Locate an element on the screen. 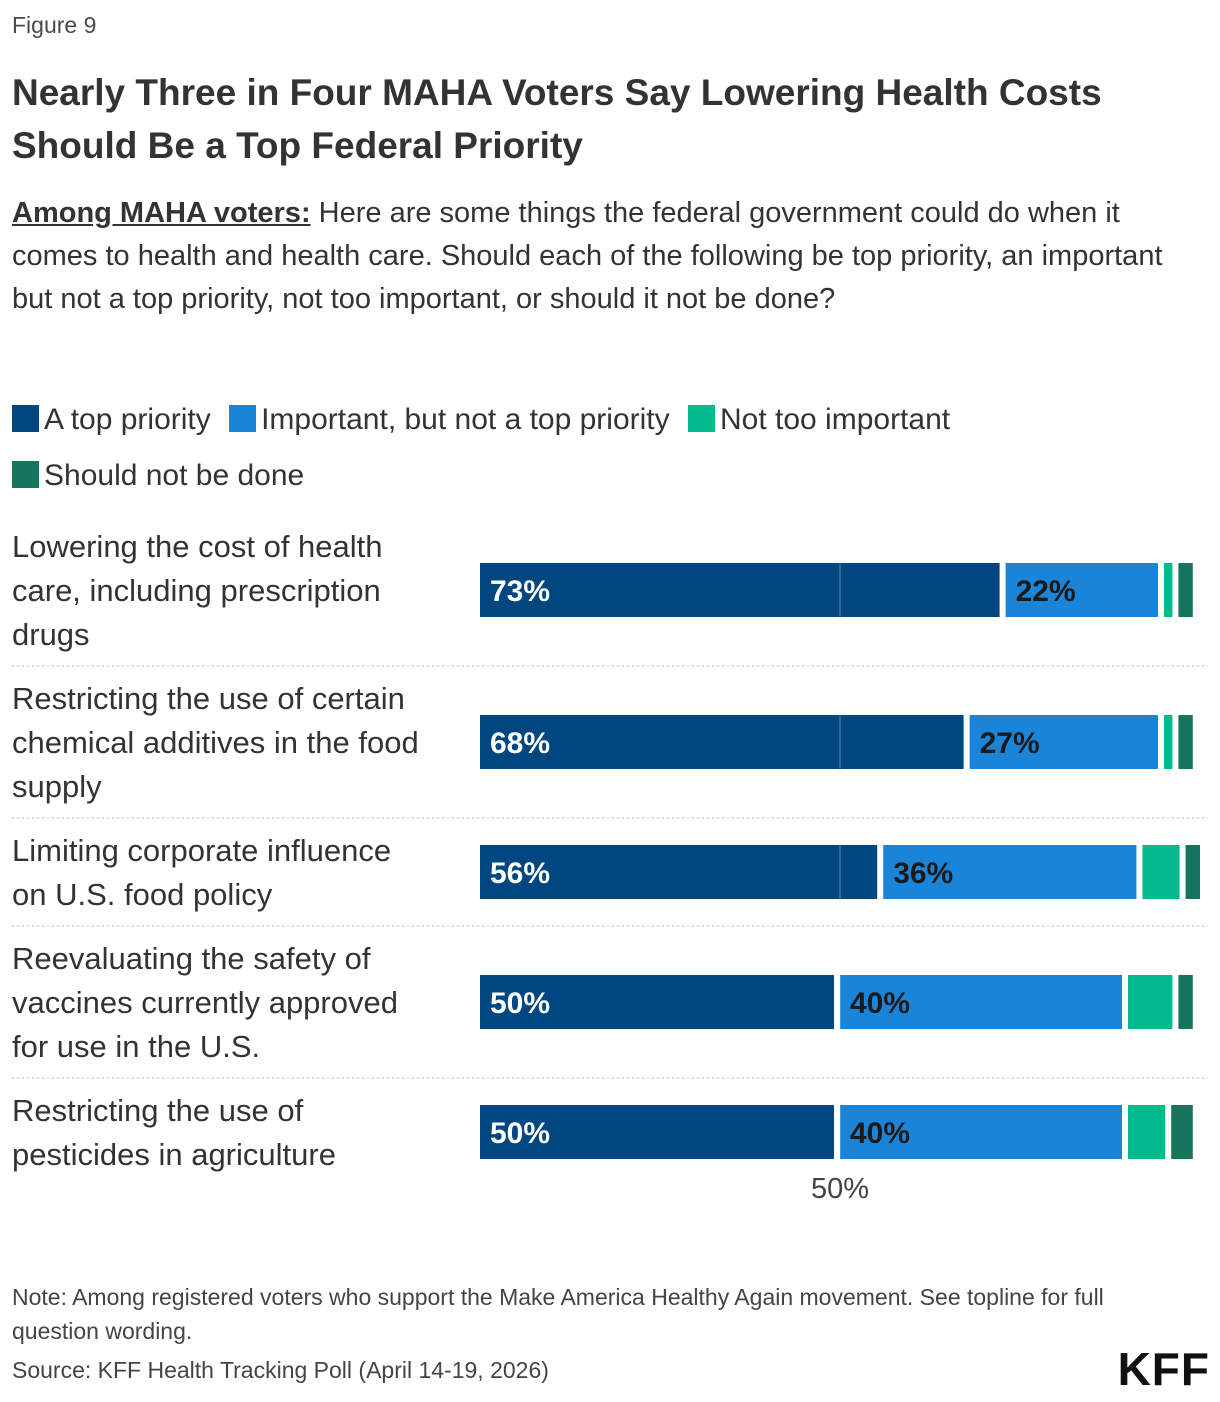  data-label-important-but-not-a-top-priority: 27% is located at coordinates (1010, 743).